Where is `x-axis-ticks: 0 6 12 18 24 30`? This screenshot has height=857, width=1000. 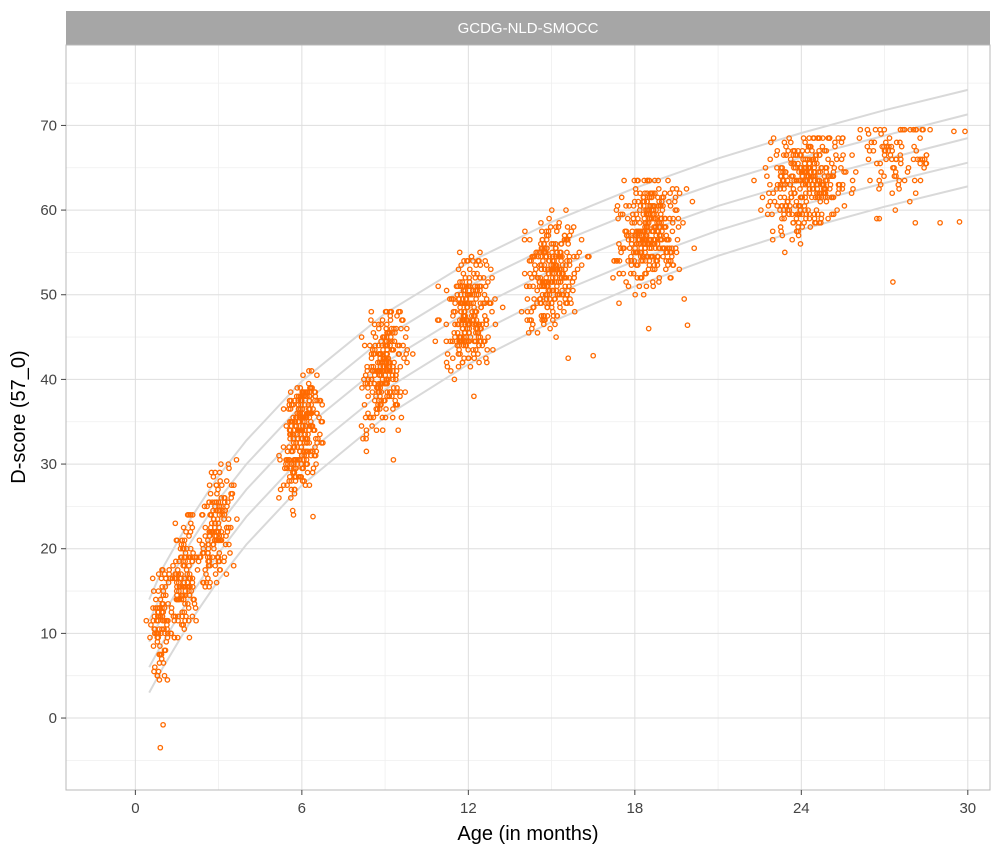
x-axis-ticks: 0 6 12 18 24 30 is located at coordinates (553, 803).